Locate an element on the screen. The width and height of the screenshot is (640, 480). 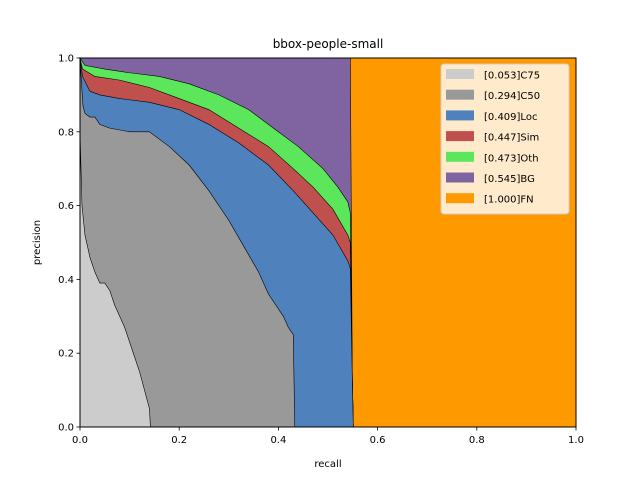
x-tick-label: 0.6 is located at coordinates (378, 440).